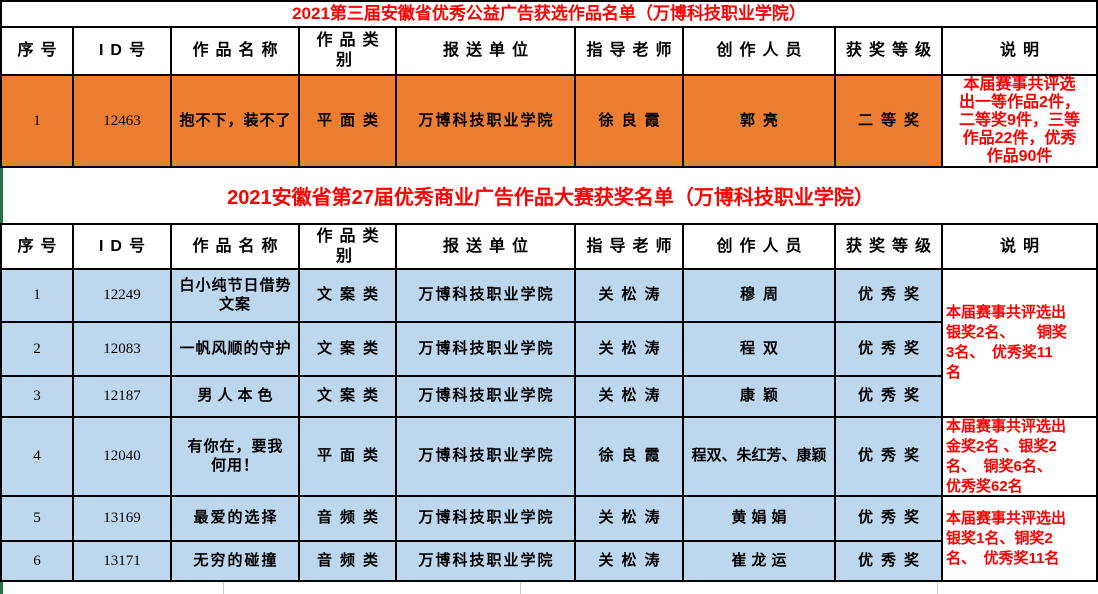  What do you see at coordinates (122, 349) in the screenshot?
I see `t2-r2-id: 12083` at bounding box center [122, 349].